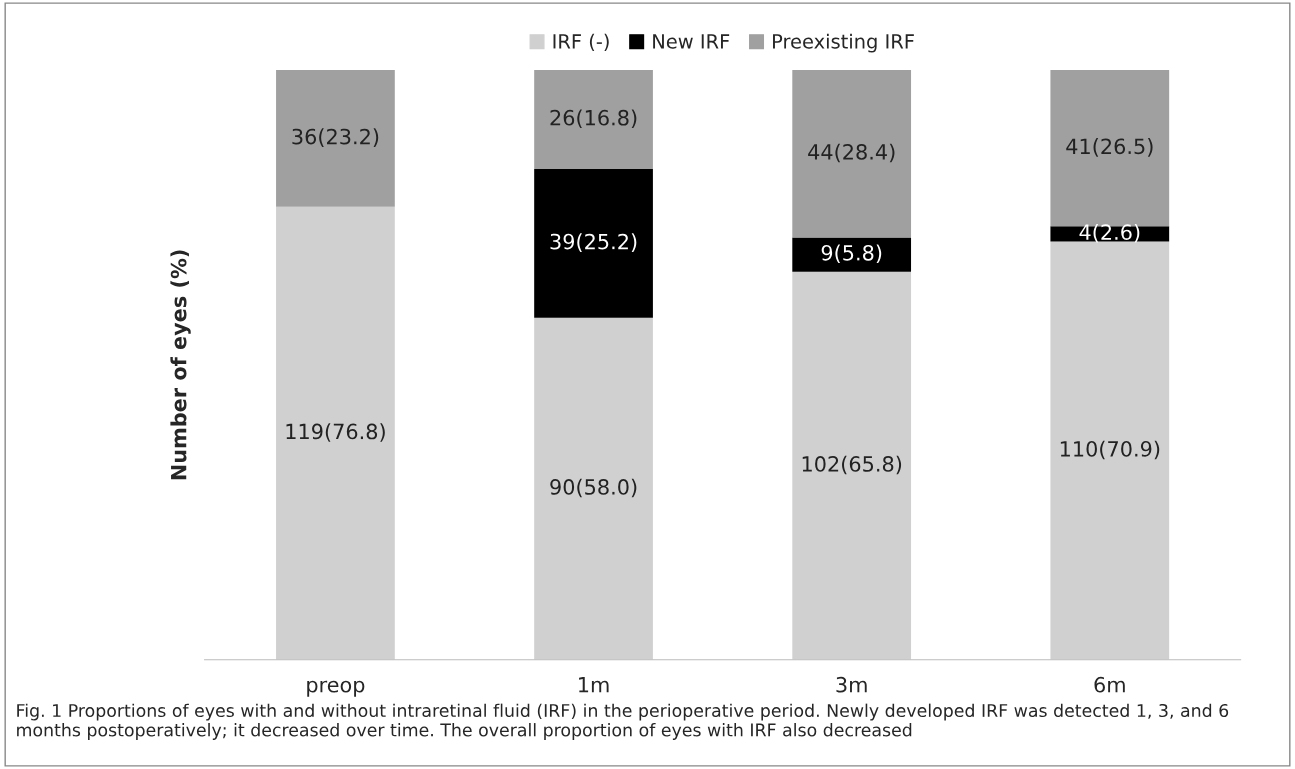 The width and height of the screenshot is (1295, 769). Describe the element at coordinates (1109, 684) in the screenshot. I see `x-tick-label: 6m` at that location.